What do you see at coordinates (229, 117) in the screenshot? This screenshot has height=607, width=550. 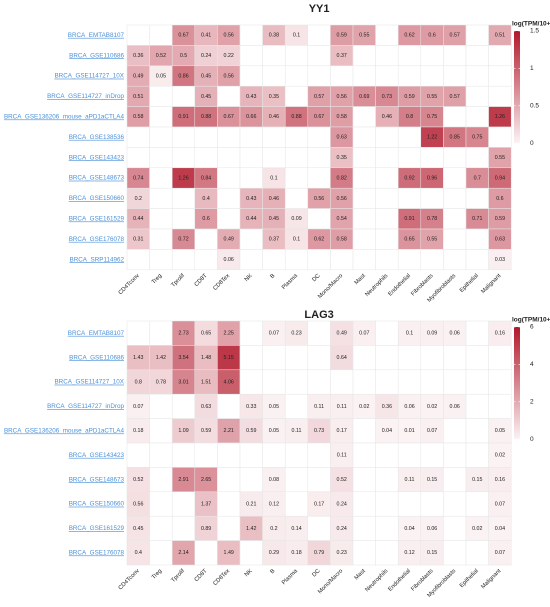 I see `cell-label: 0.67` at bounding box center [229, 117].